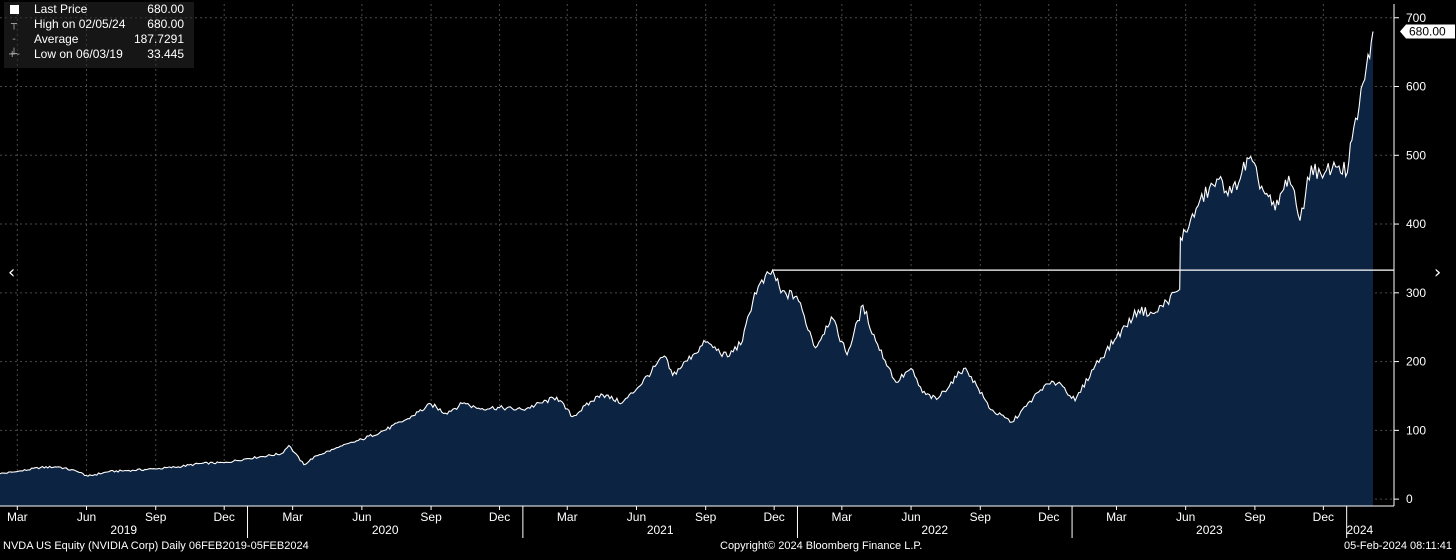 This screenshot has height=560, width=1456. I want to click on last-price-tag: 680.00, so click(1427, 31).